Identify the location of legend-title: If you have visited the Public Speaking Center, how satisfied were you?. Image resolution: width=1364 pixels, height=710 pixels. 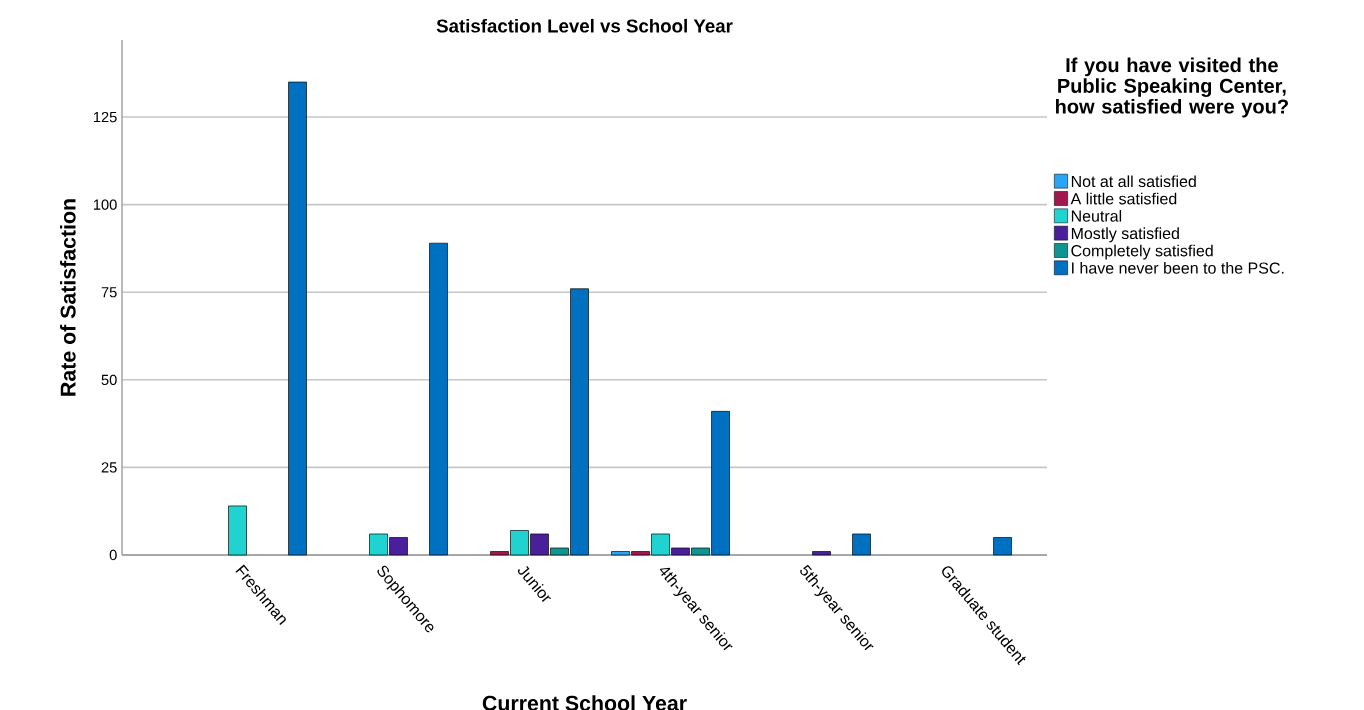
(1172, 87).